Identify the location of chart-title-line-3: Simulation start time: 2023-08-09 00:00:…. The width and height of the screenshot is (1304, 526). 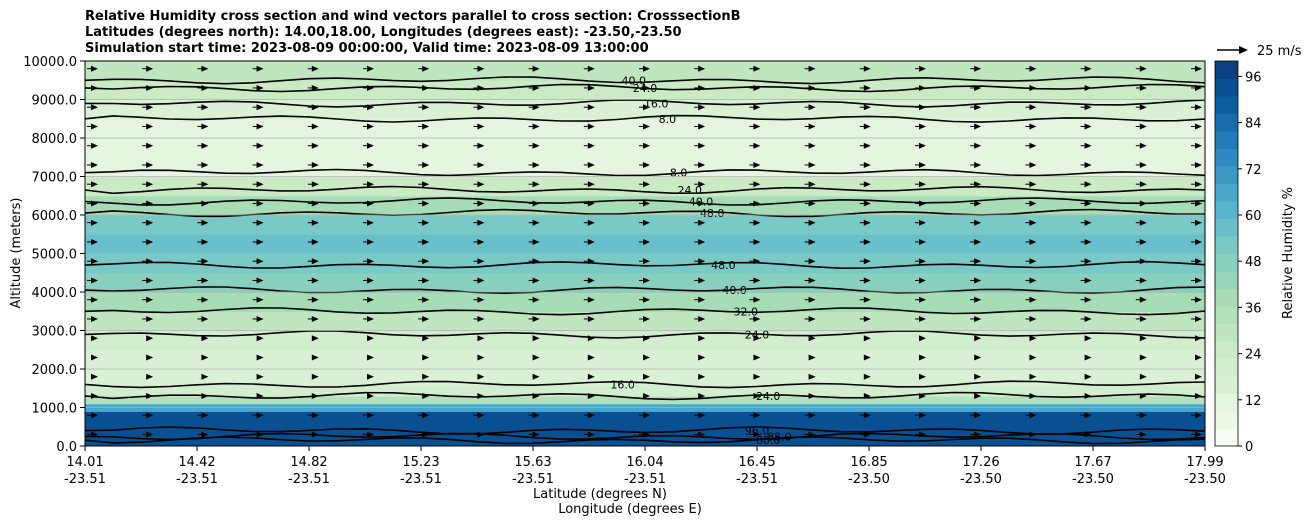
(367, 48).